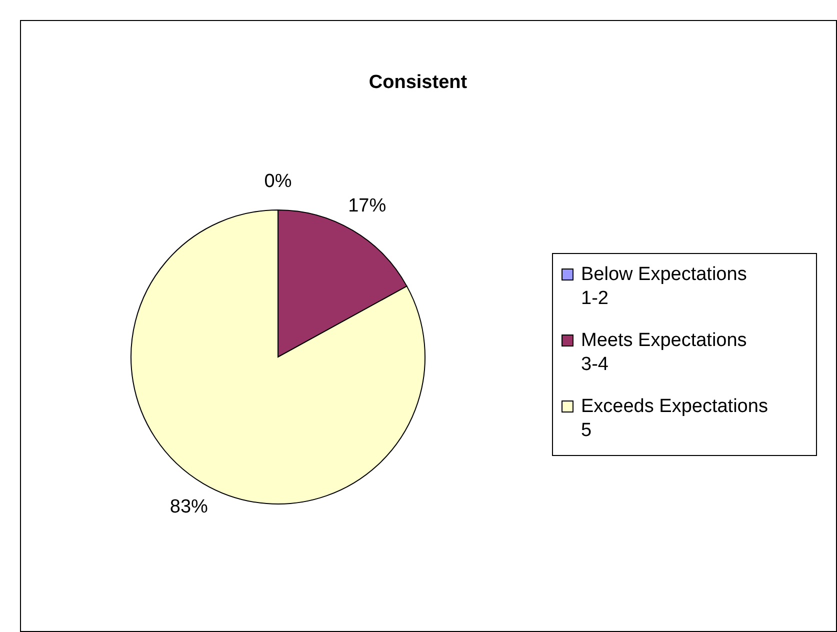  I want to click on chart-title: Consistent, so click(418, 82).